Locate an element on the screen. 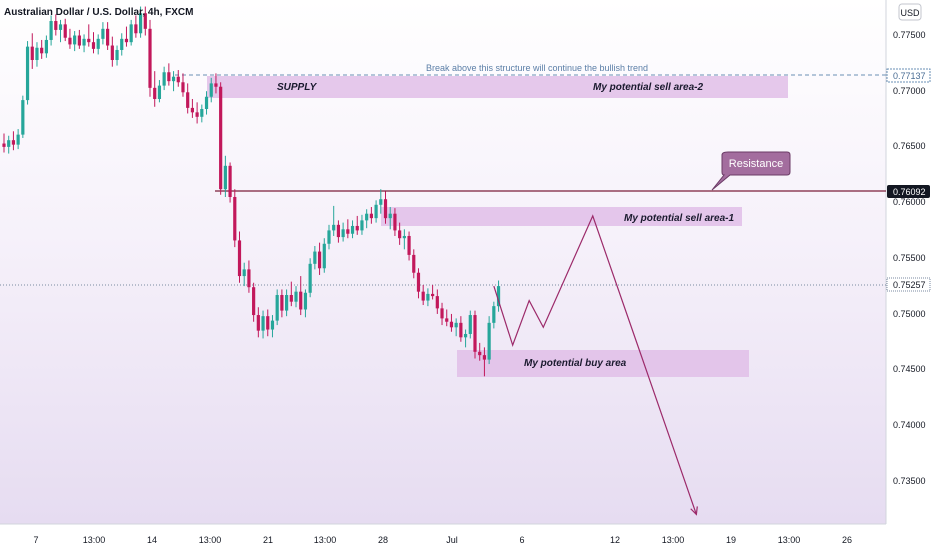 The image size is (932, 555). currency-button-label: USD is located at coordinates (910, 13).